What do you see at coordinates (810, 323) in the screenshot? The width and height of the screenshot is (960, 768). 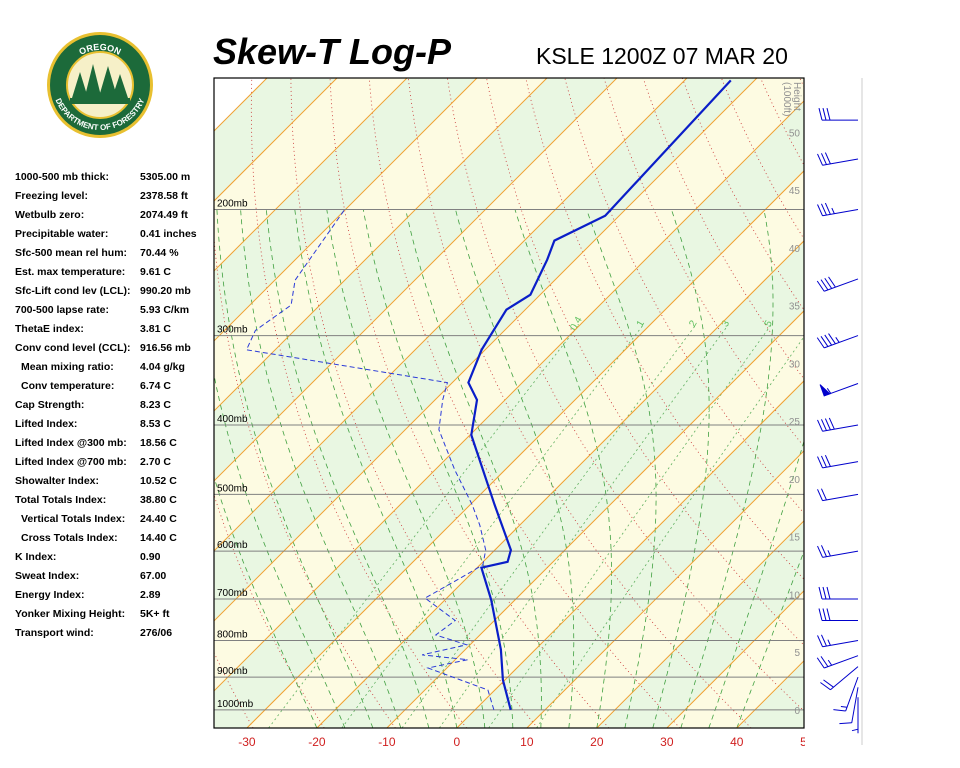 I see `mixing-ratio-label: 8` at bounding box center [810, 323].